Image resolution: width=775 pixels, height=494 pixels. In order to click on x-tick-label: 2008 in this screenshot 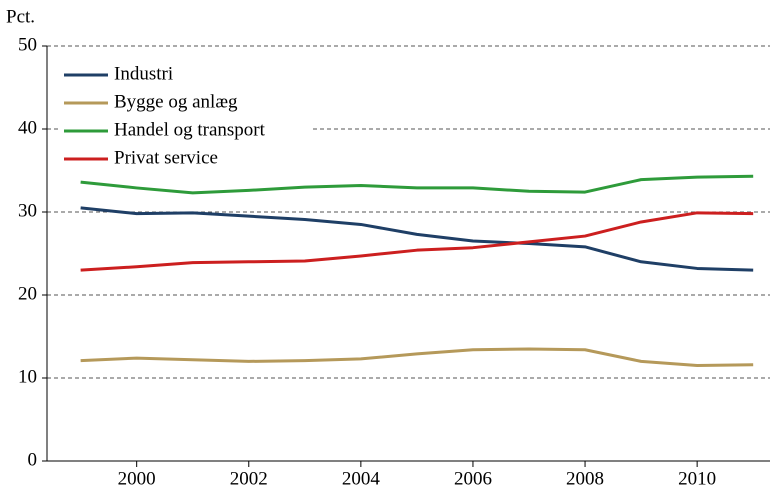, I will do `click(585, 478)`.